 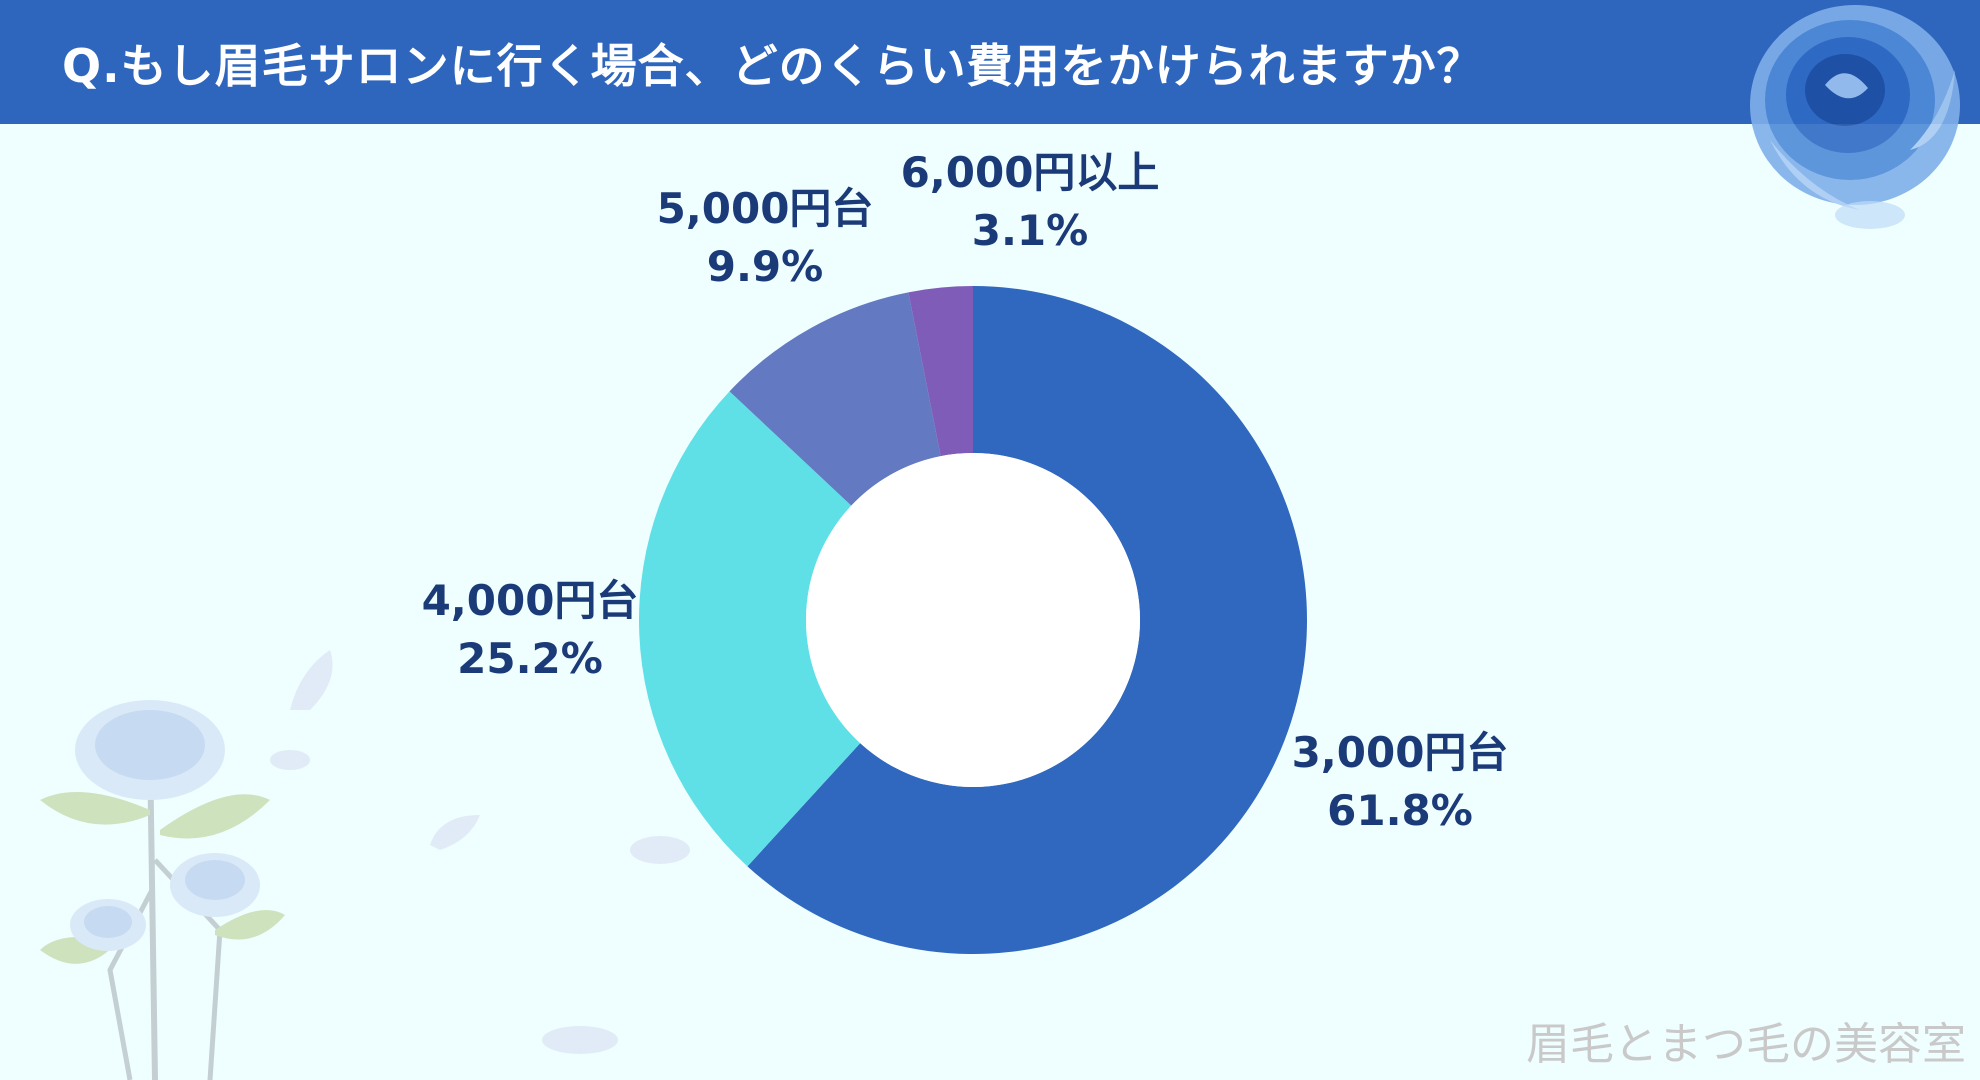 I want to click on watermark: 眉毛とまつ毛の美容室, so click(x=1746, y=1044).